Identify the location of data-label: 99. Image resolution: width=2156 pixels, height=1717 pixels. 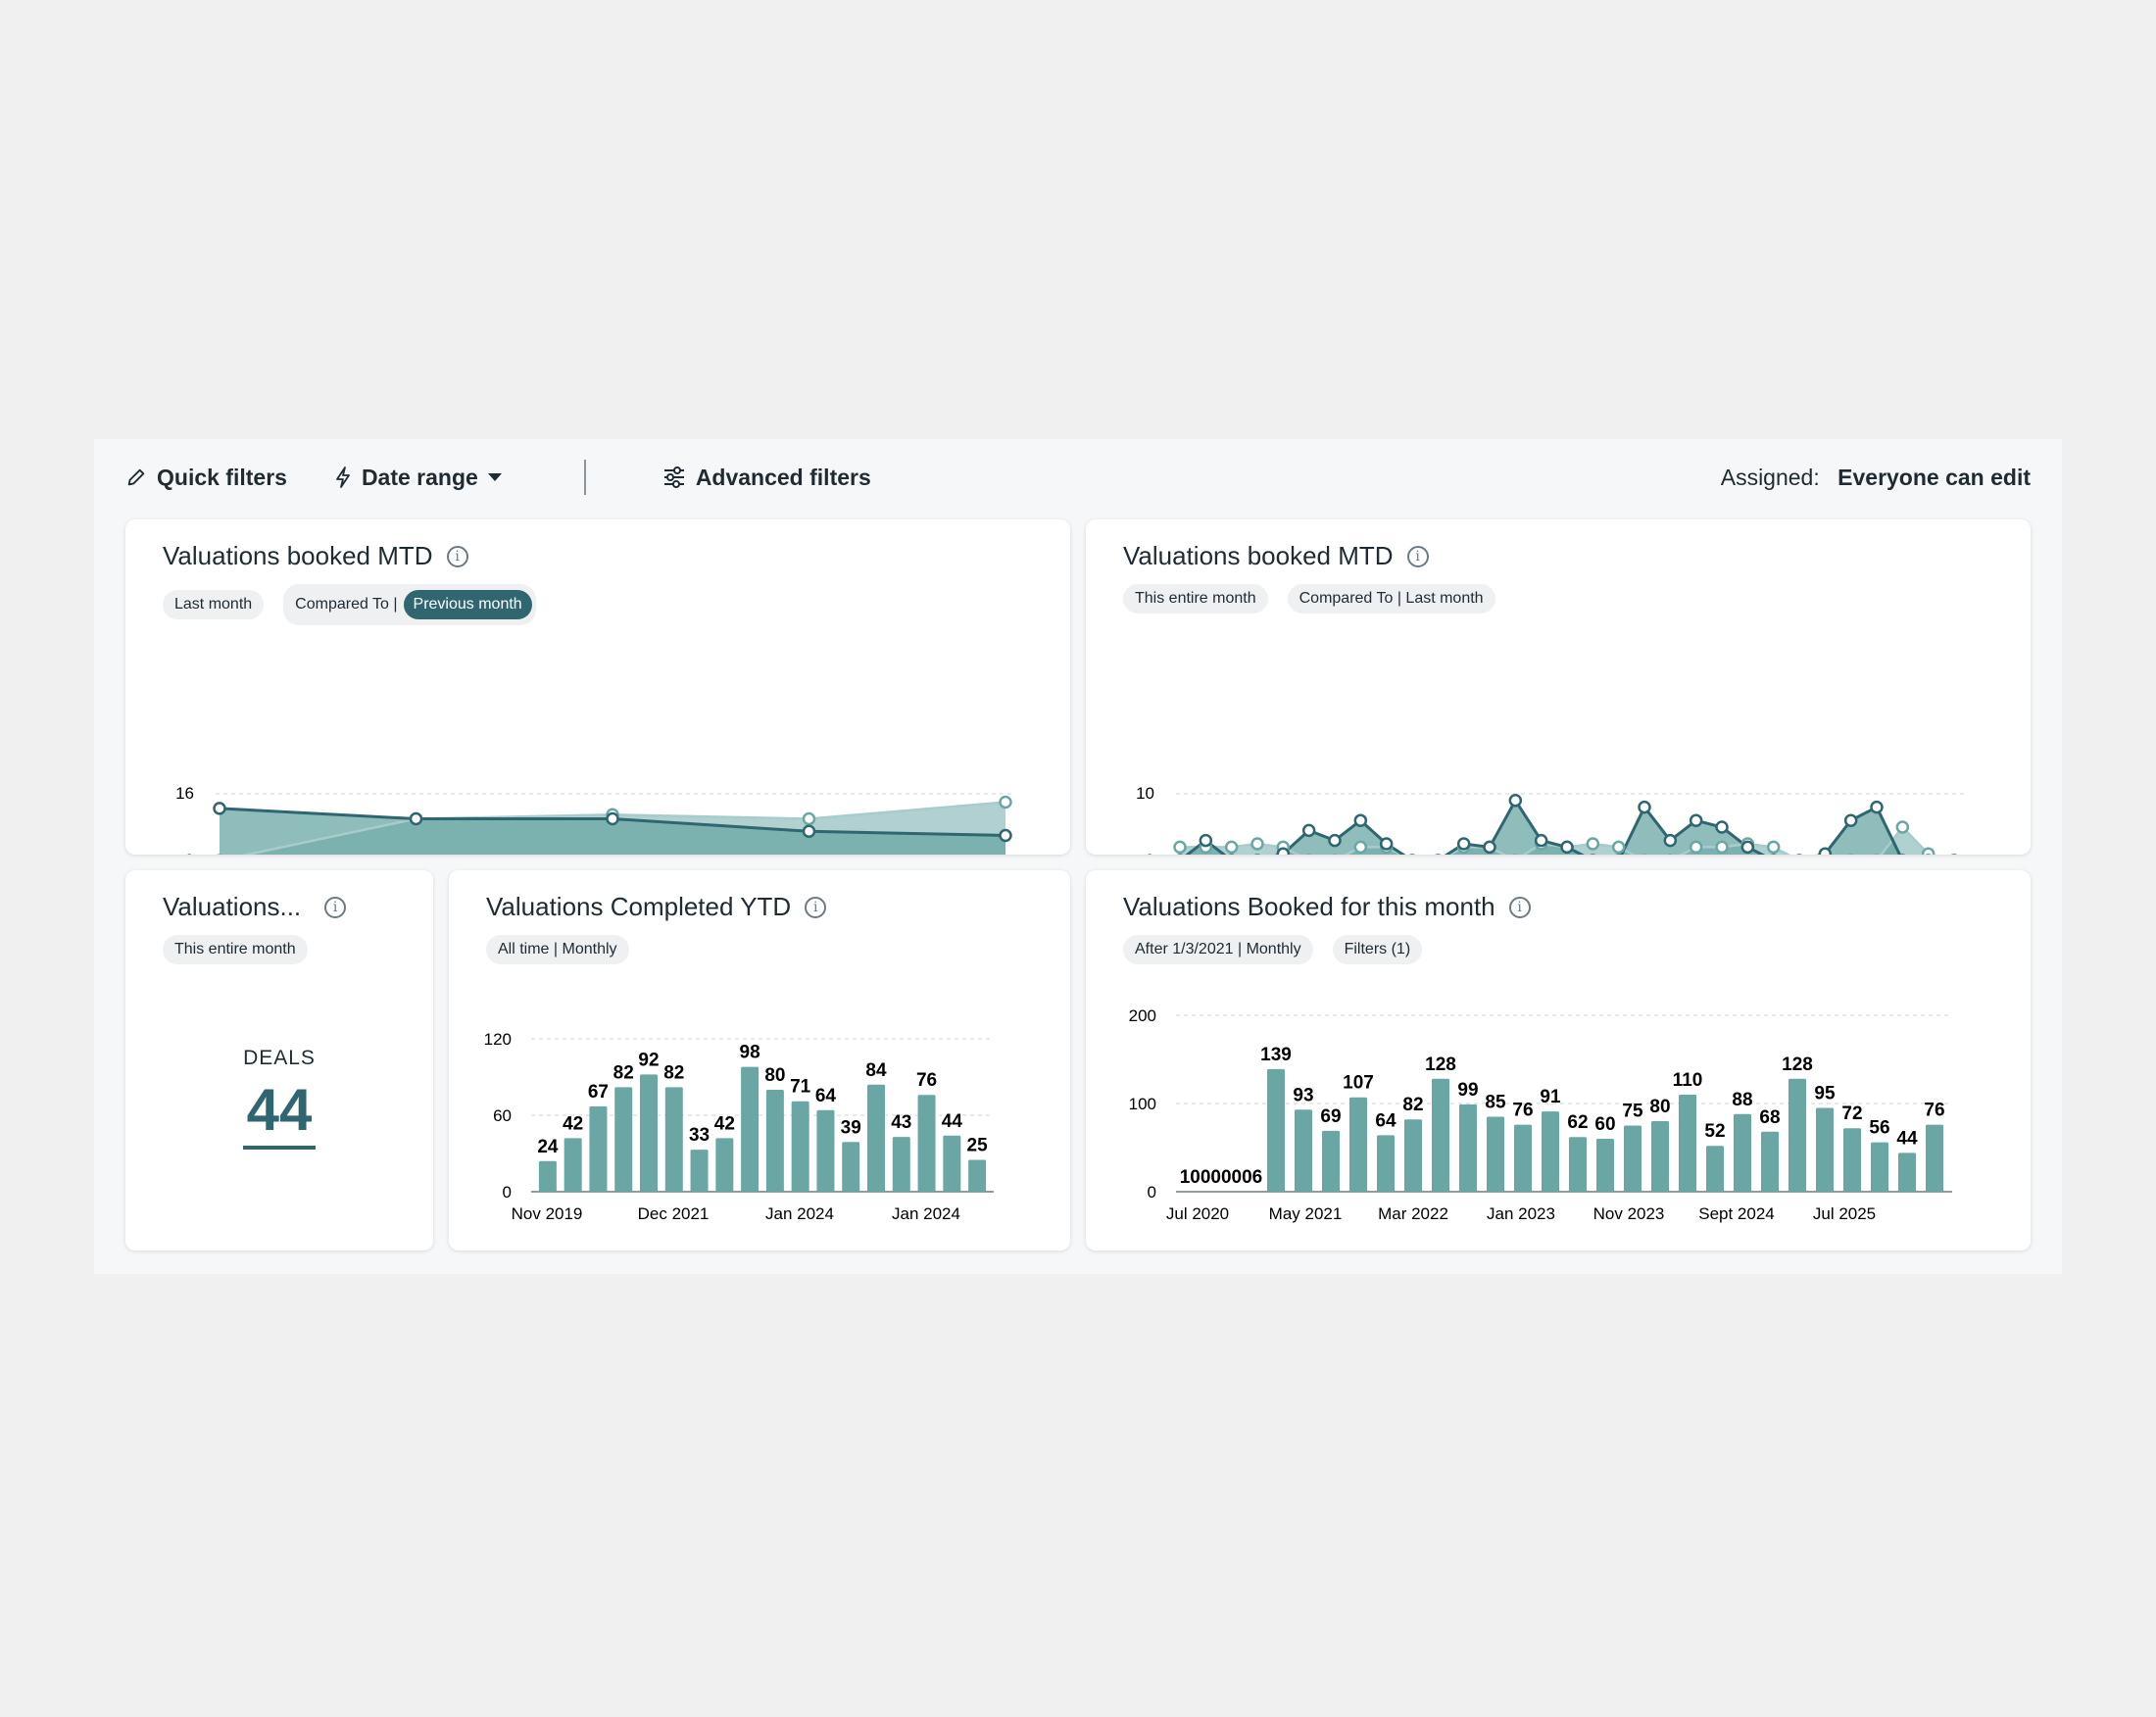
(1467, 1091).